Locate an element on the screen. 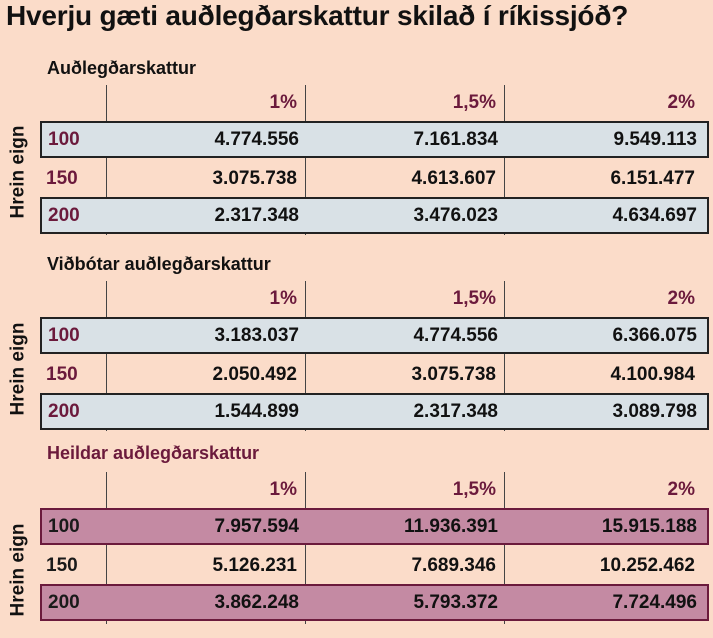 The image size is (713, 638). table-row: 150 5.126.231 7.689.346 10.252.462 is located at coordinates (374, 565).